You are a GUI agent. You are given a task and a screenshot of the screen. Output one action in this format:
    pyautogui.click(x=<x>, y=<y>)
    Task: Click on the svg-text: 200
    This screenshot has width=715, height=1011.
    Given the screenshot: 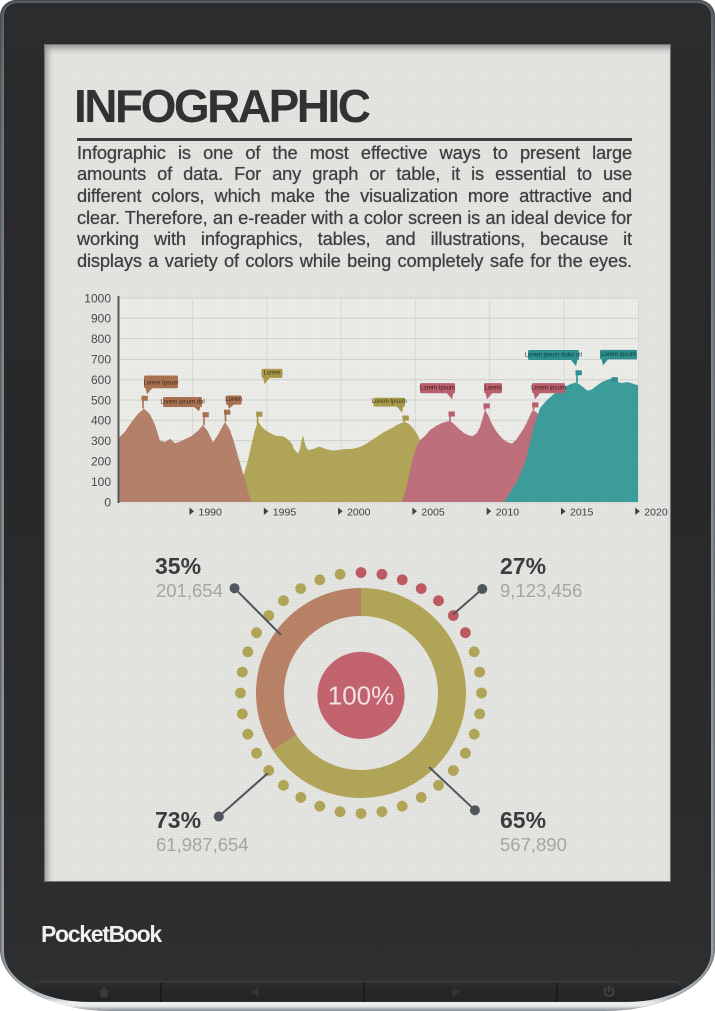 What is the action you would take?
    pyautogui.click(x=101, y=462)
    